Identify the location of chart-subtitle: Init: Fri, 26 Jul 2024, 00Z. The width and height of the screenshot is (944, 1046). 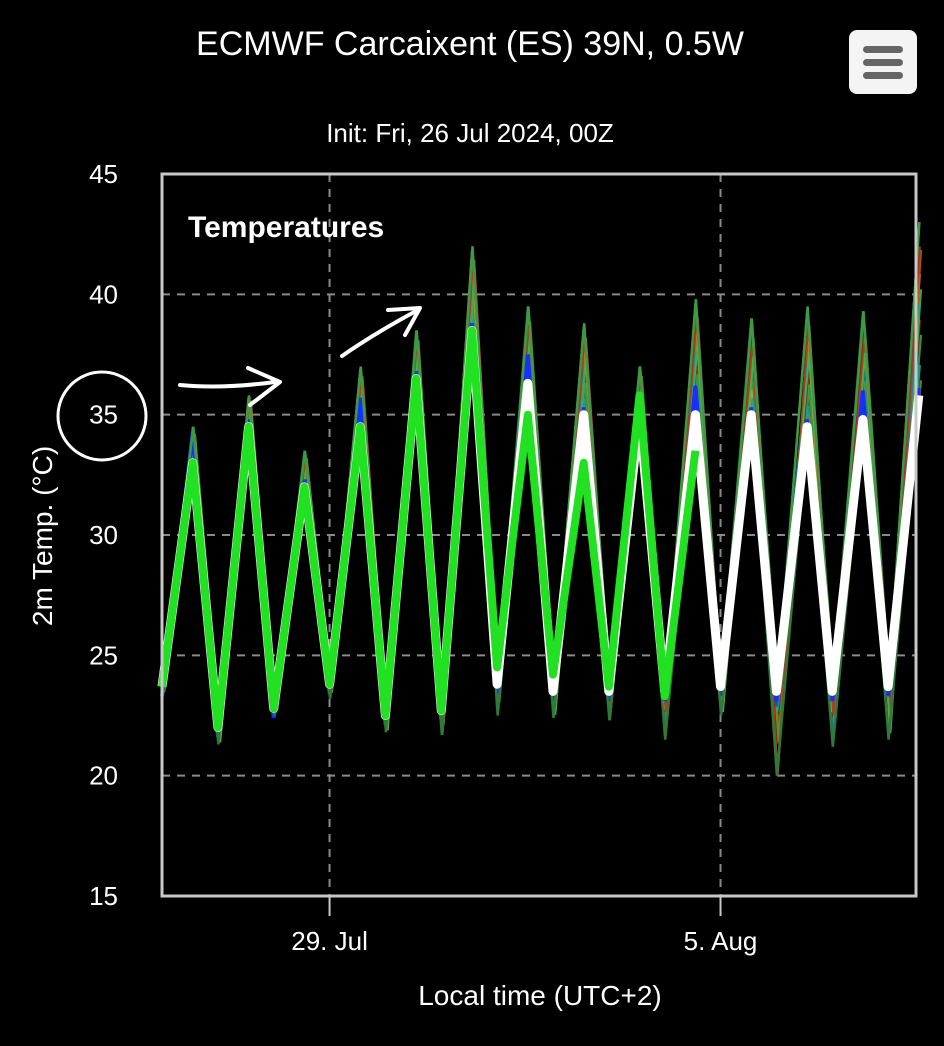
(470, 133).